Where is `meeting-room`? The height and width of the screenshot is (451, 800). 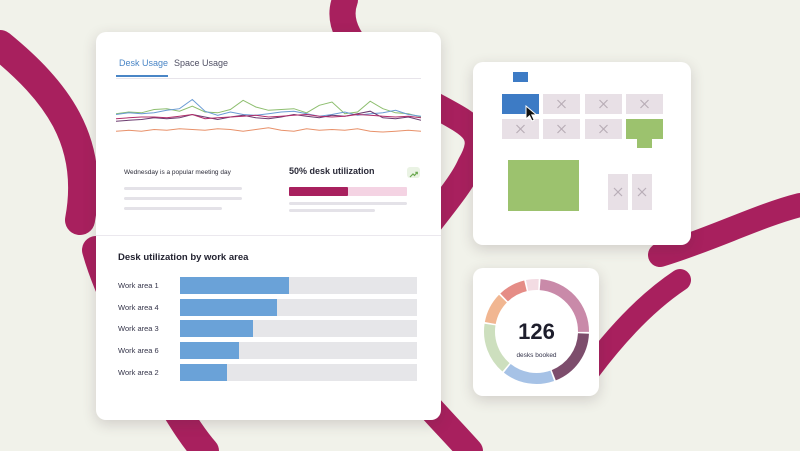 meeting-room is located at coordinates (543, 185).